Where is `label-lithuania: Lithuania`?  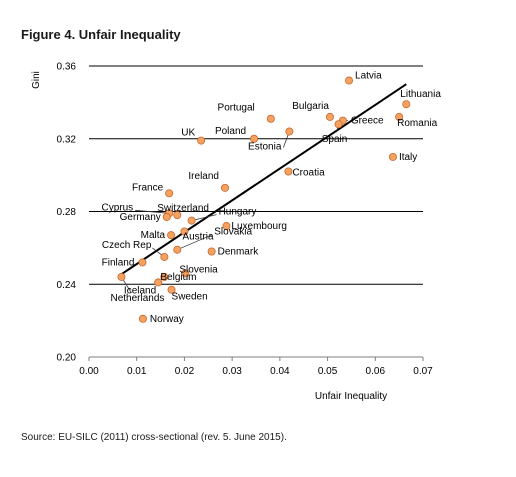 label-lithuania: Lithuania is located at coordinates (420, 94).